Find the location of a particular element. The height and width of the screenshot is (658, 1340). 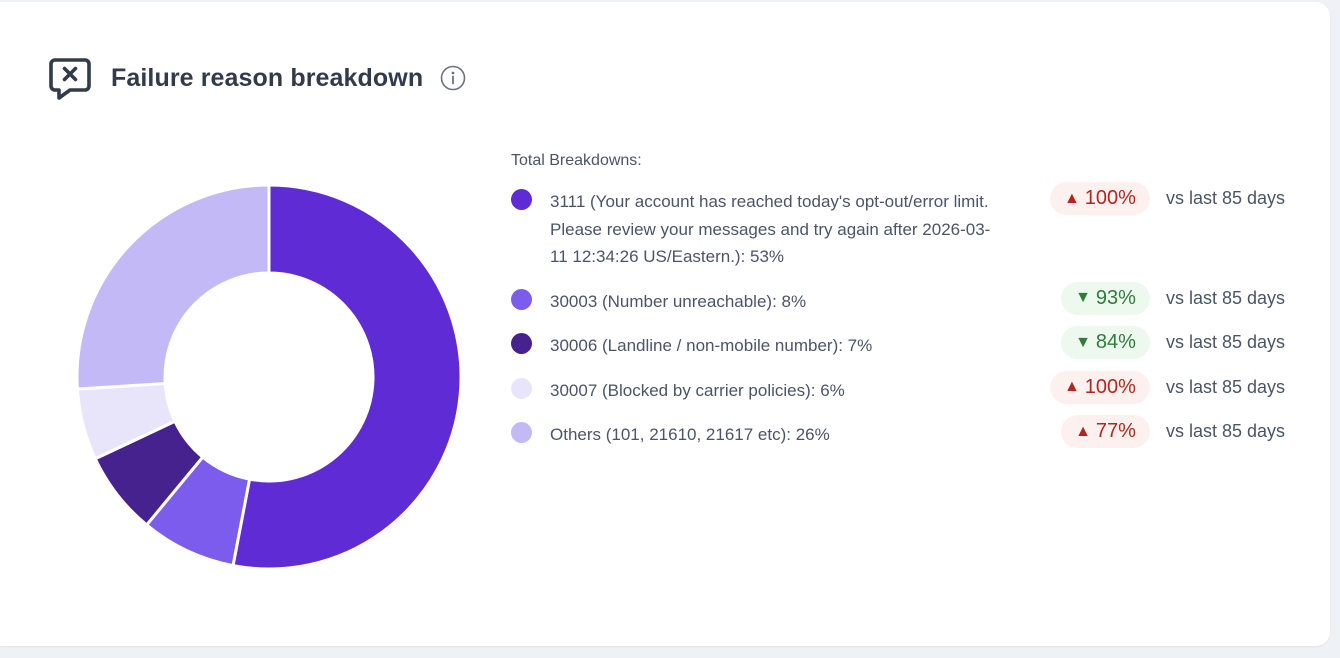

info-icon is located at coordinates (453, 78).